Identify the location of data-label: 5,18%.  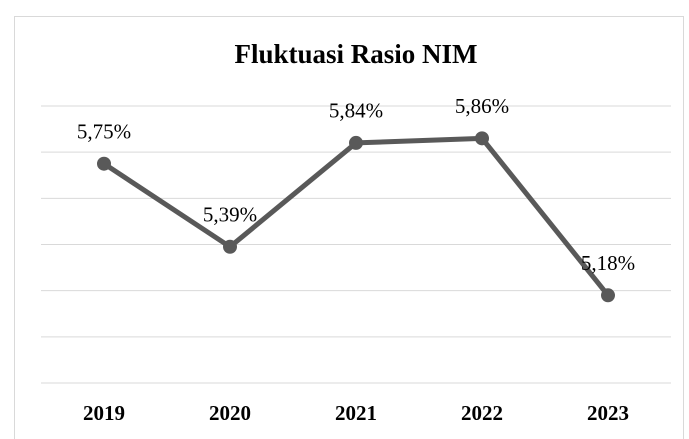
(608, 263).